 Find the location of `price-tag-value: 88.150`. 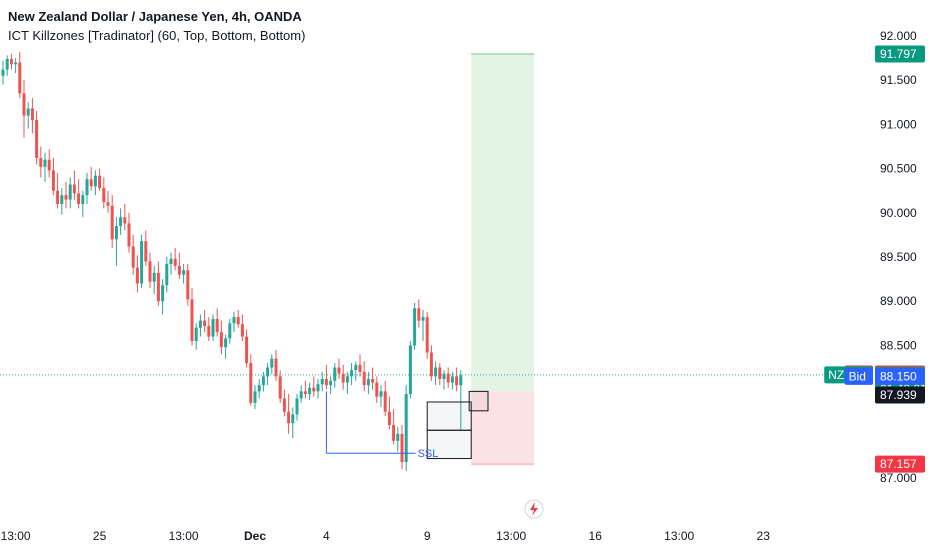

price-tag-value: 88.150 is located at coordinates (898, 376).